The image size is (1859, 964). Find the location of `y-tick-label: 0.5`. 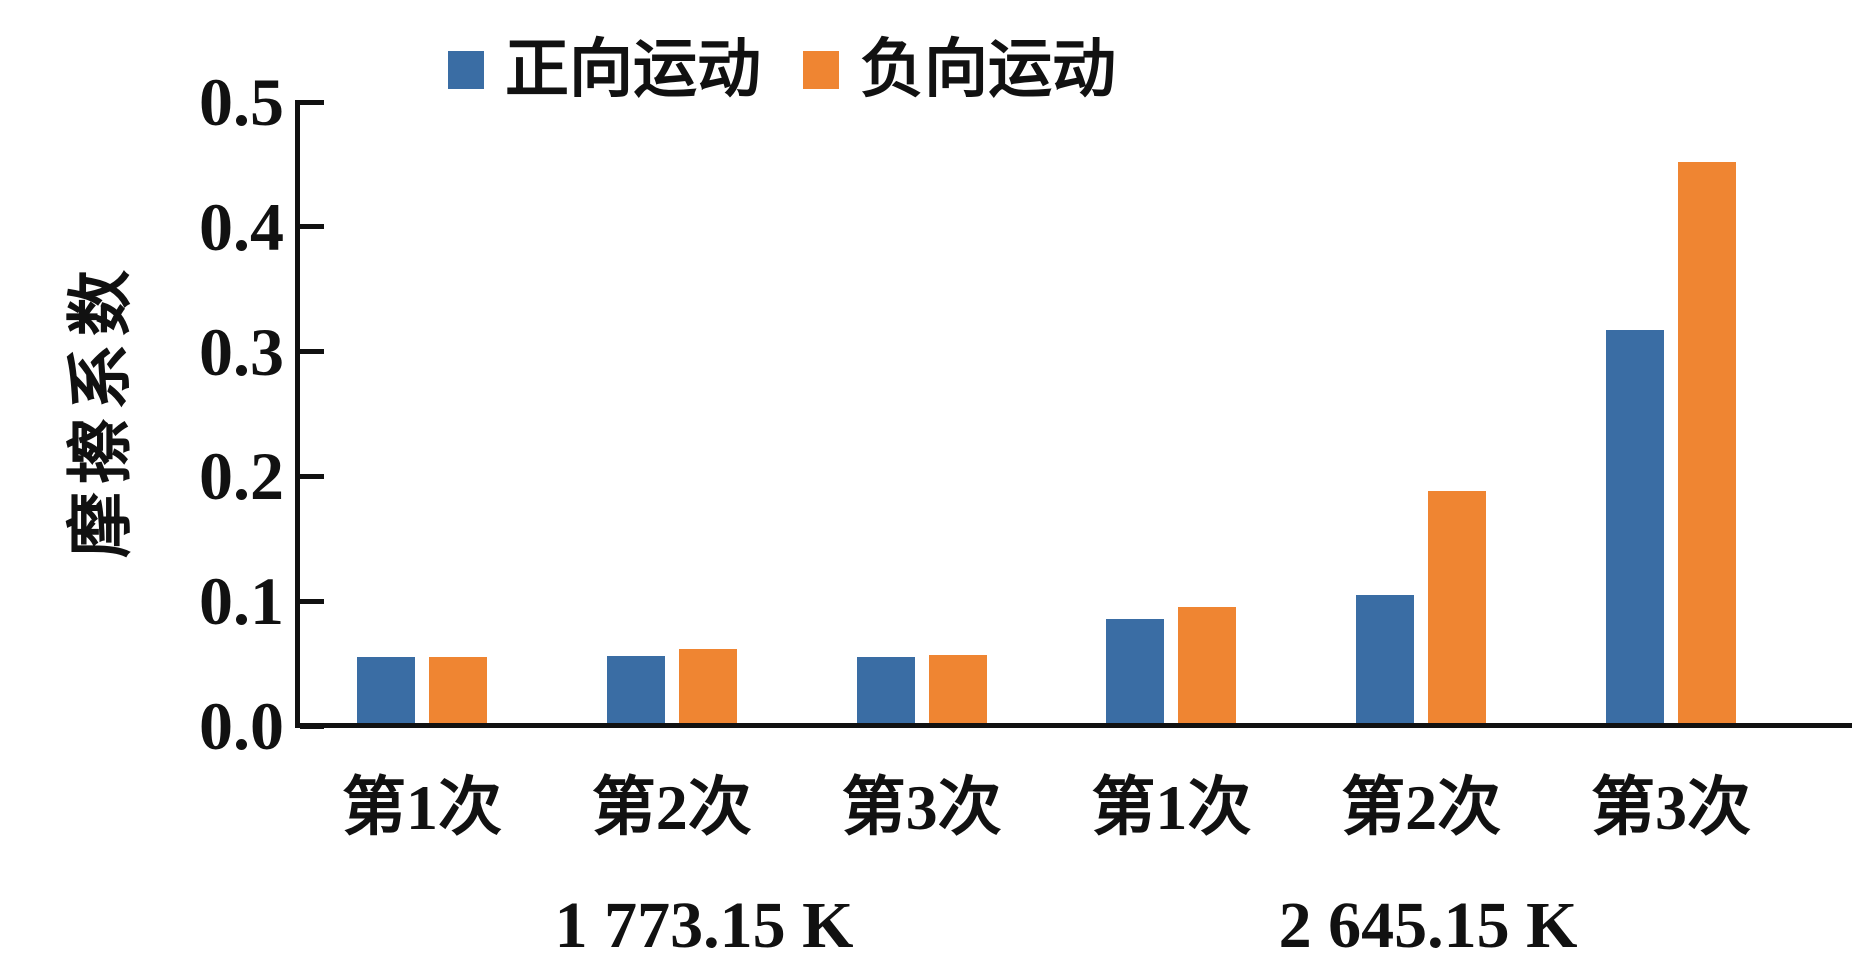

y-tick-label: 0.5 is located at coordinates (241, 102).